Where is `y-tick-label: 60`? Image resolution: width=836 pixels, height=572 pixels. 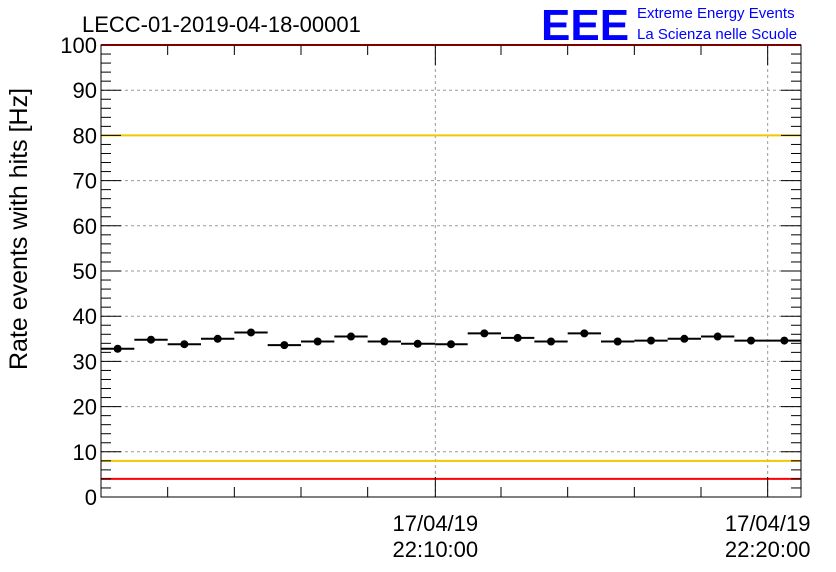 y-tick-label: 60 is located at coordinates (85, 226).